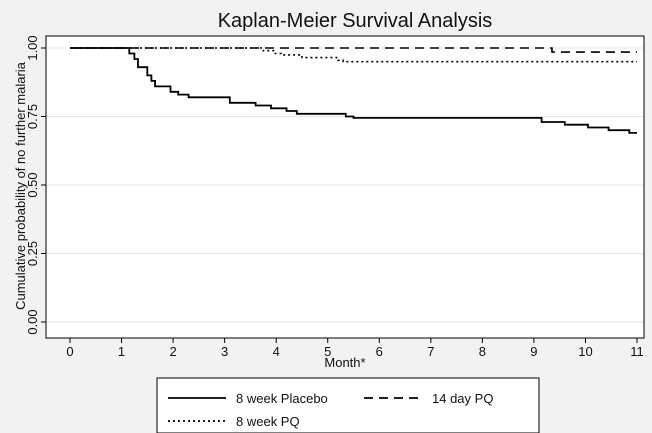  I want to click on x-tick-label-1: 1, so click(121, 351).